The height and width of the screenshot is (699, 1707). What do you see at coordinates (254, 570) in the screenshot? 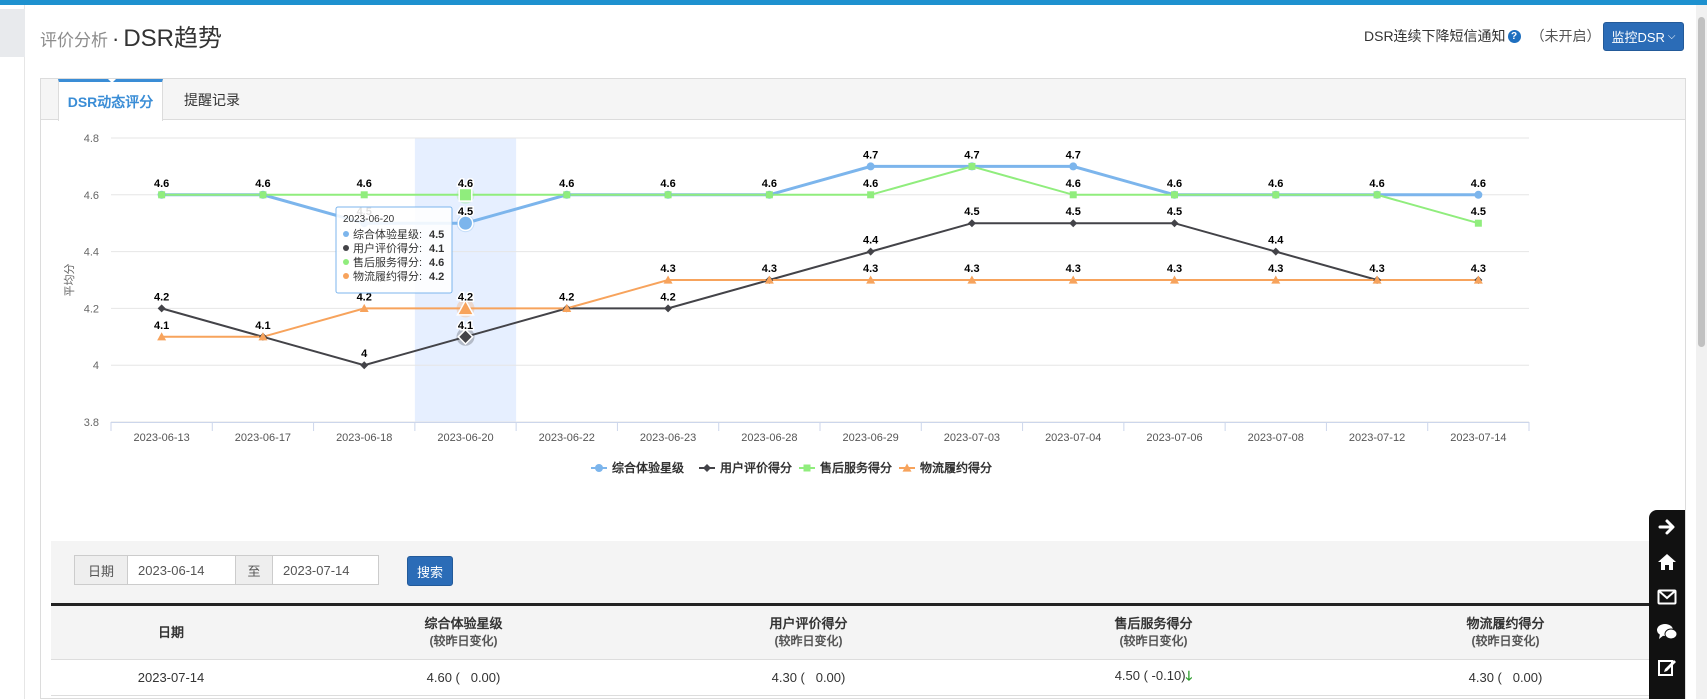
I see `to-label: 至` at bounding box center [254, 570].